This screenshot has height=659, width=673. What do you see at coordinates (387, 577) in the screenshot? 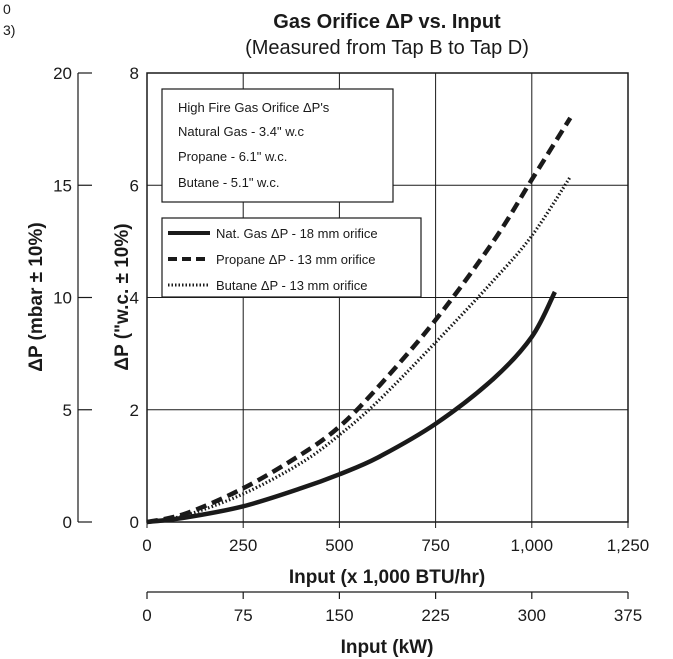
I see `x-axis-title: Input (x 1,000 BTU/hr)` at bounding box center [387, 577].